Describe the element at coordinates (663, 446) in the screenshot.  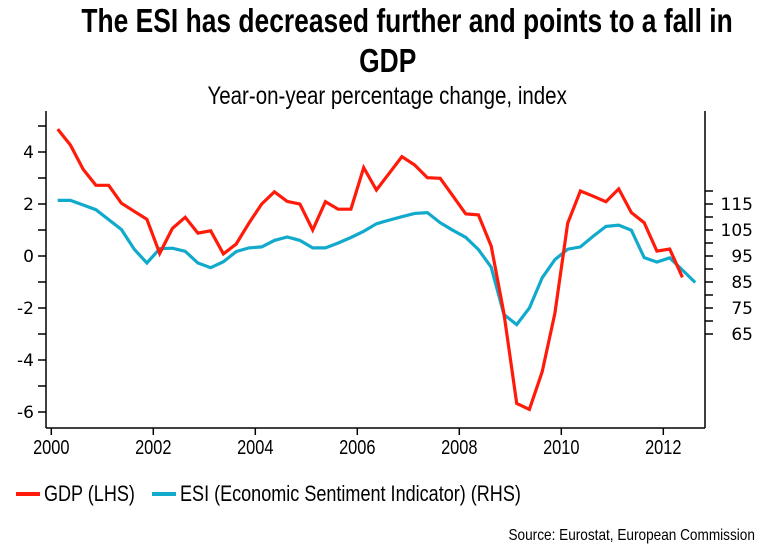
I see `x-tick-label: 2012` at that location.